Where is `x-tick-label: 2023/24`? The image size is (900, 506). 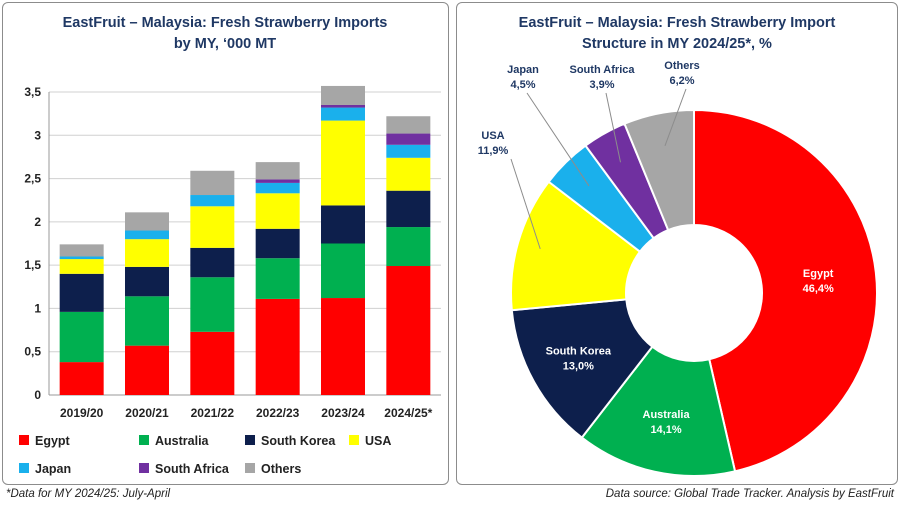
x-tick-label: 2023/24 is located at coordinates (343, 413).